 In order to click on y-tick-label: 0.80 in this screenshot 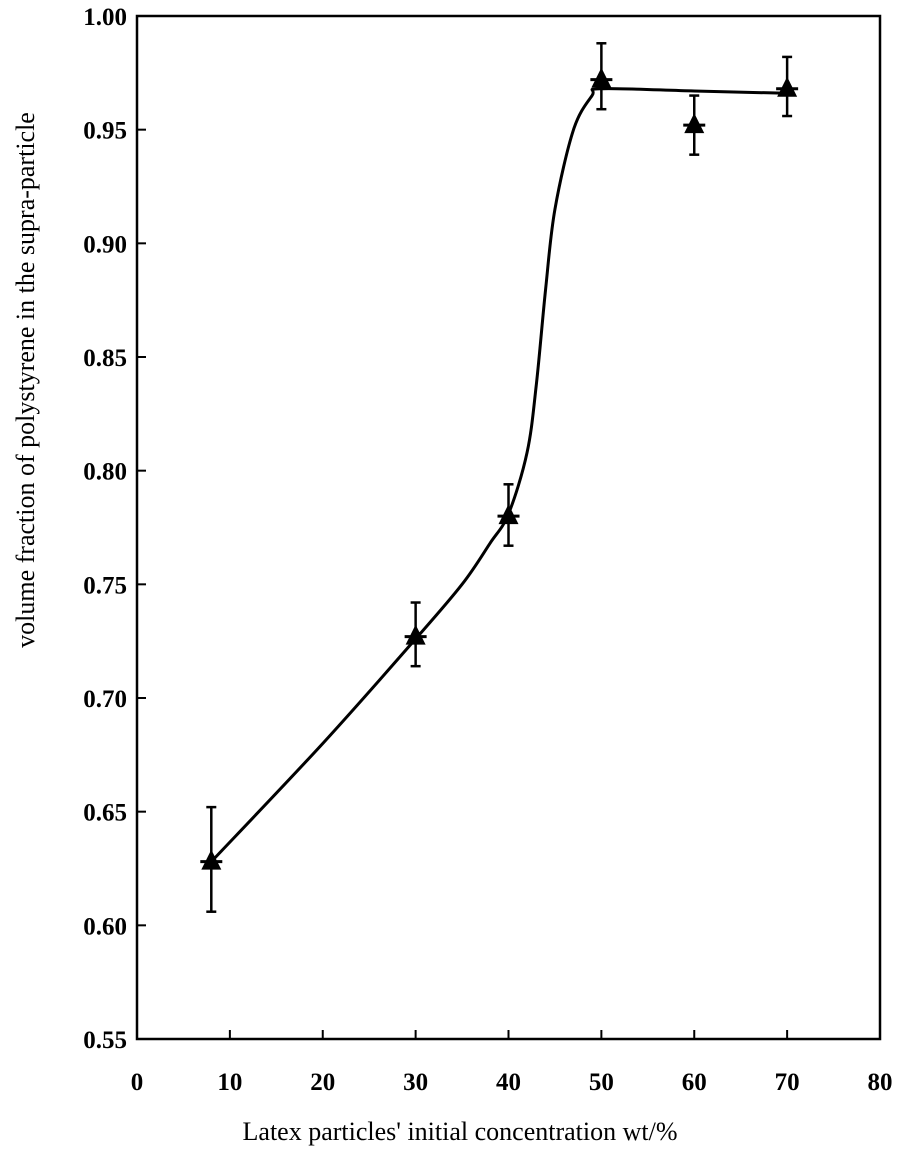, I will do `click(105, 472)`.